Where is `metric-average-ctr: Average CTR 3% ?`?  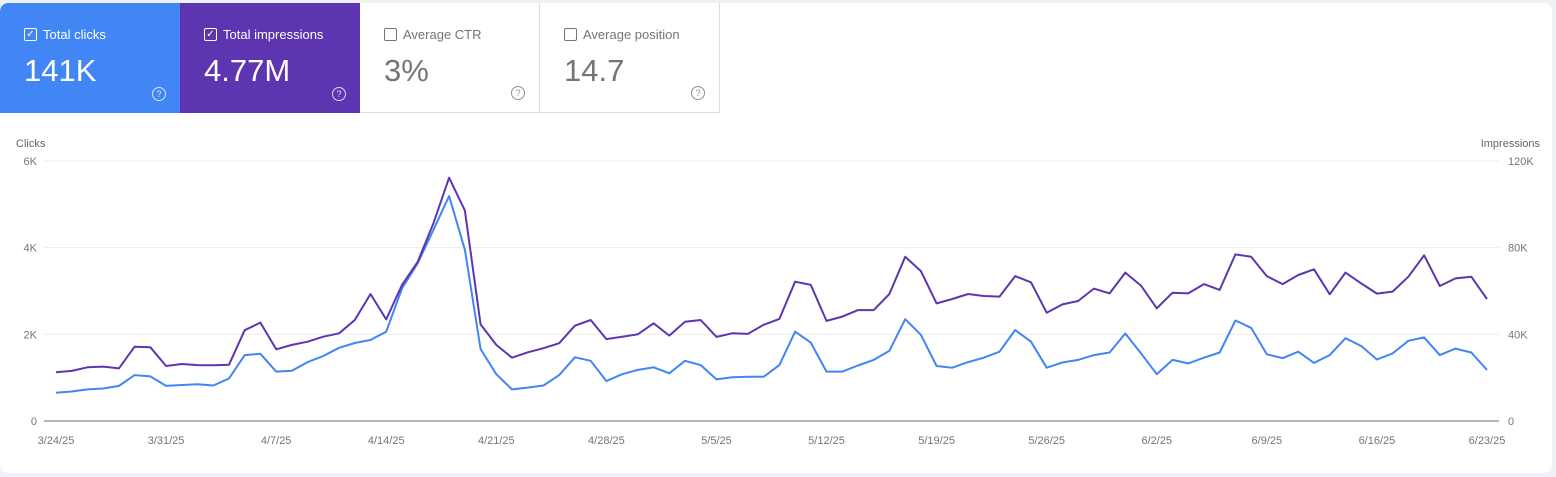
metric-average-ctr: Average CTR 3% ? is located at coordinates (450, 58).